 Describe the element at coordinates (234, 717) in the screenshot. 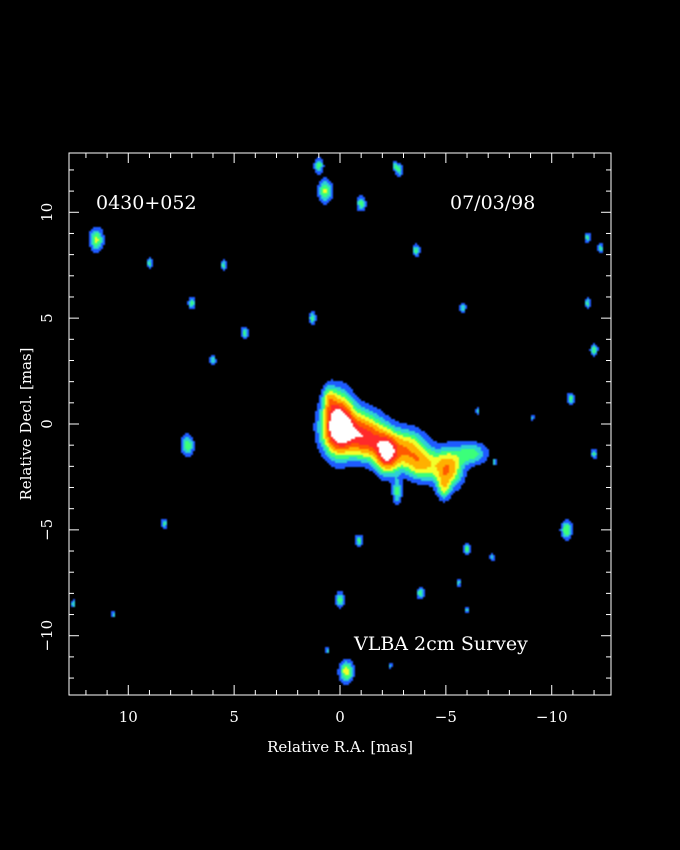

I see `x-tick-label: 5` at that location.